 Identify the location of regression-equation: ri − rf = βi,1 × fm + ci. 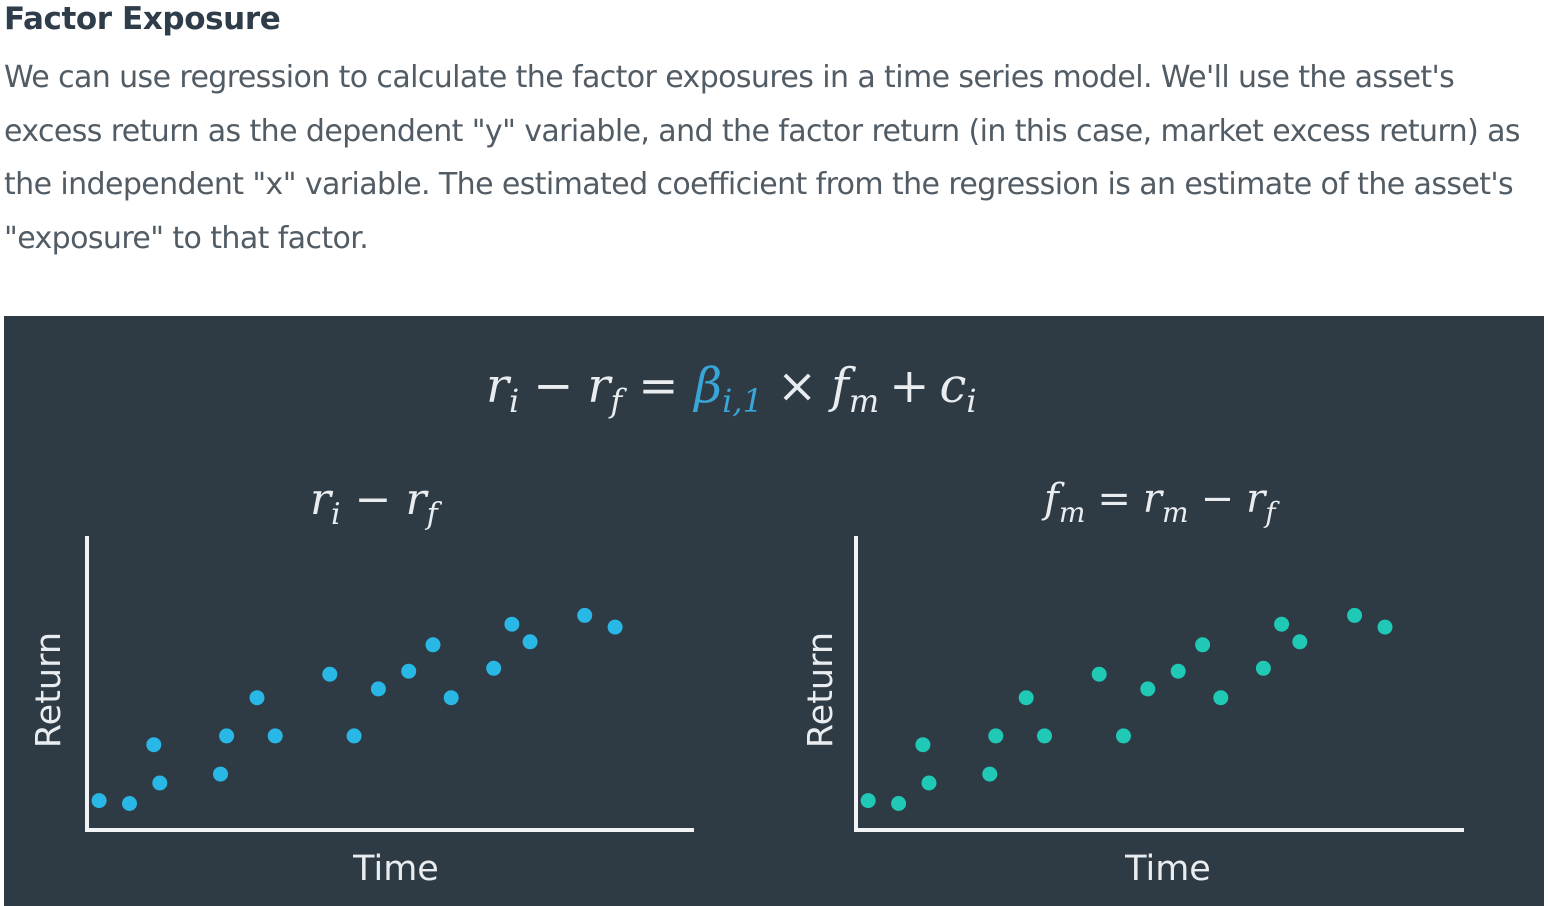
(731, 389).